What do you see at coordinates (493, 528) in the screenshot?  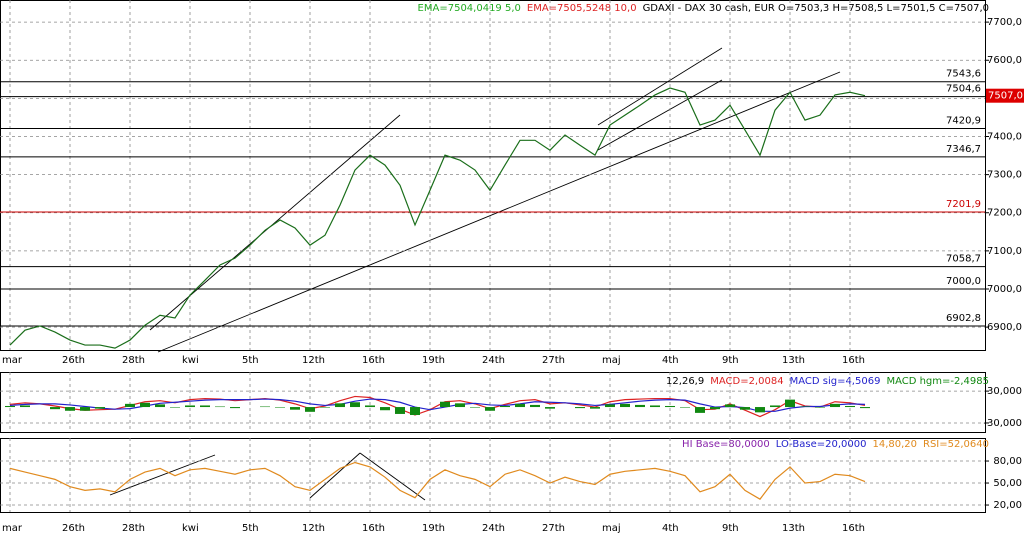 I see `x-tick-label: 24th` at bounding box center [493, 528].